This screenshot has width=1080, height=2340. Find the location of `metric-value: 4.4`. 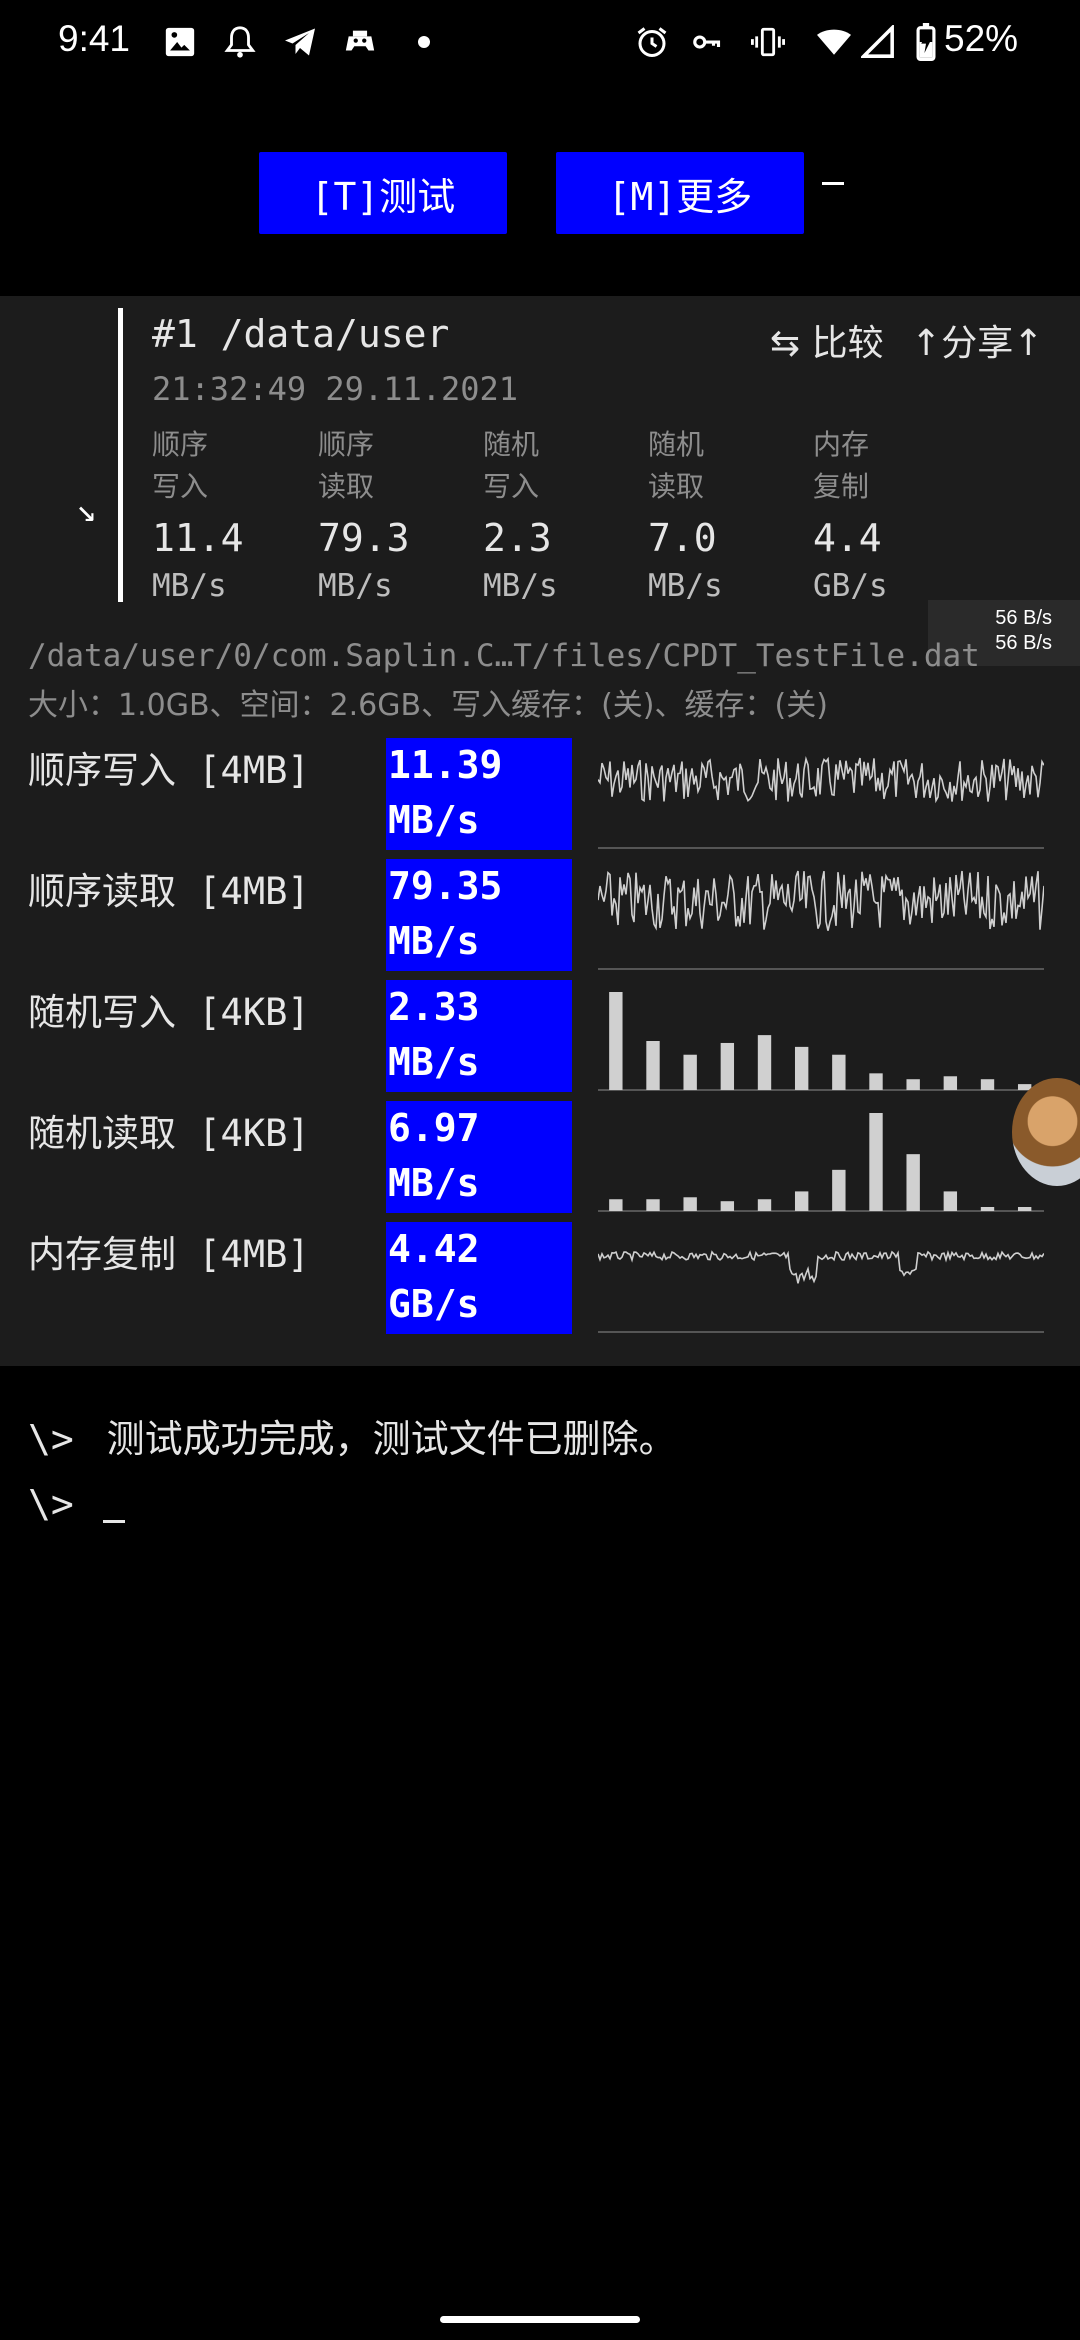

metric-value: 4.4 is located at coordinates (847, 538).